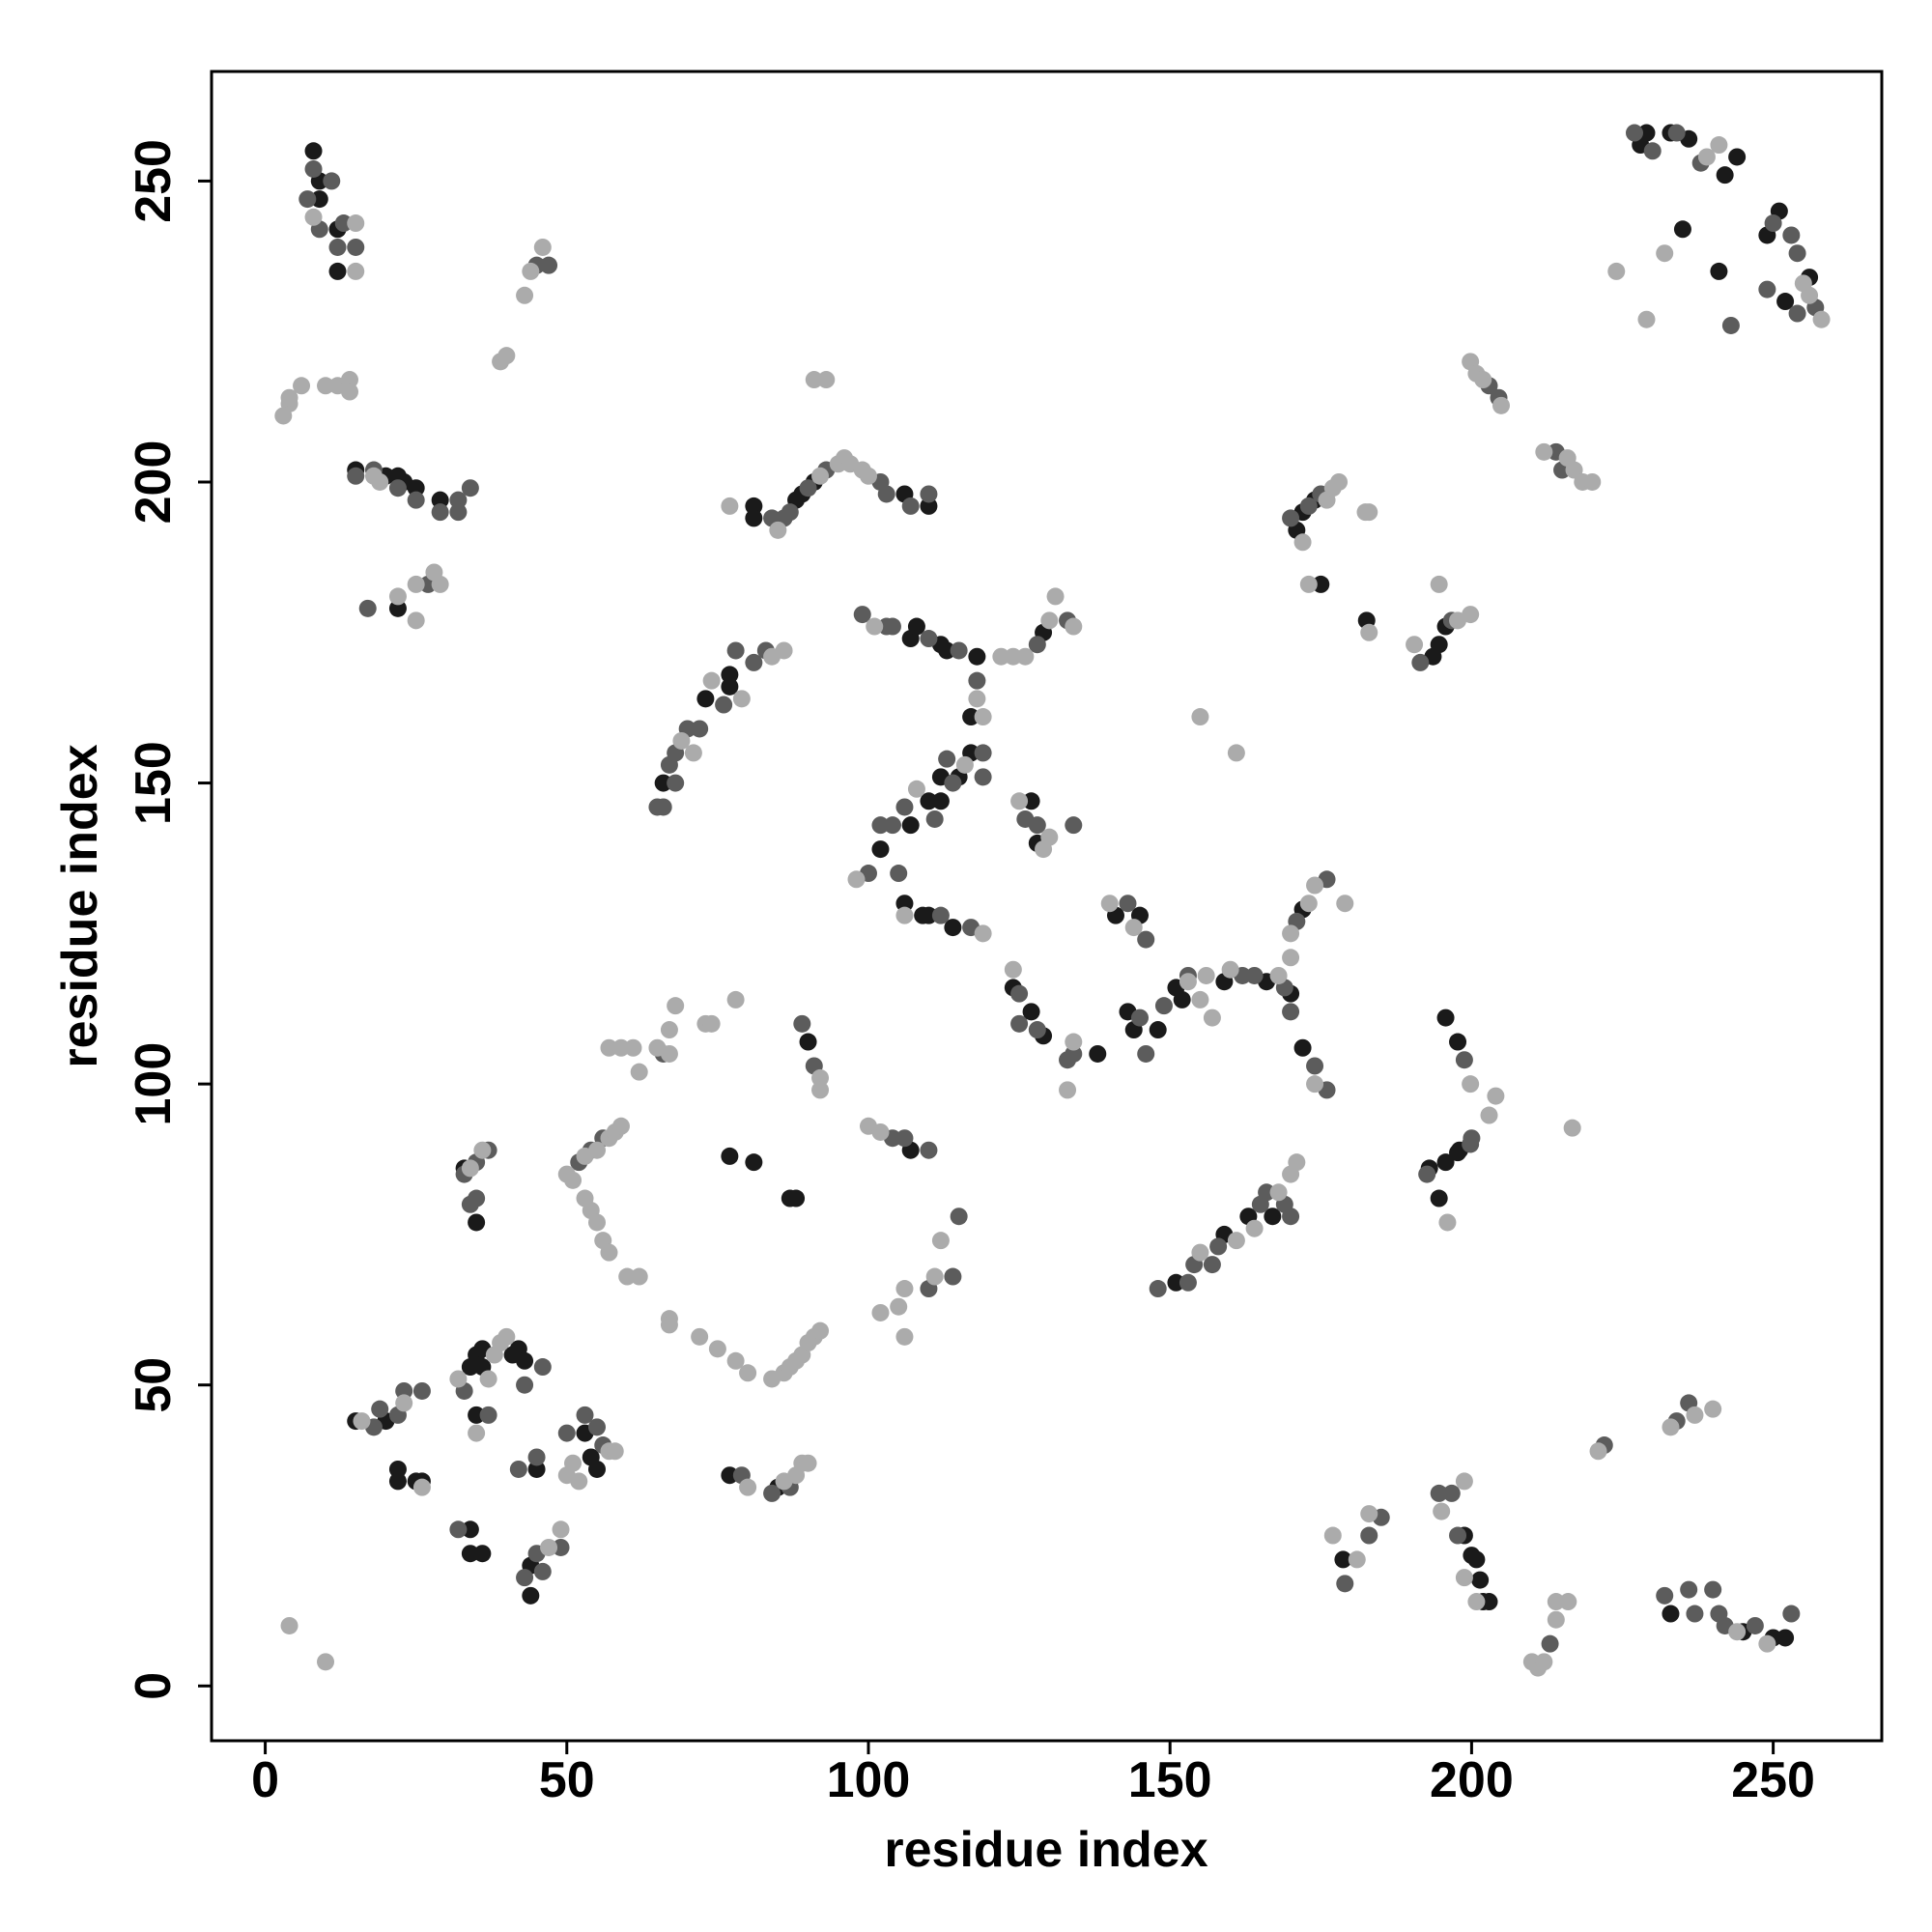  Describe the element at coordinates (154, 1084) in the screenshot. I see `y-tick-label: 100` at that location.